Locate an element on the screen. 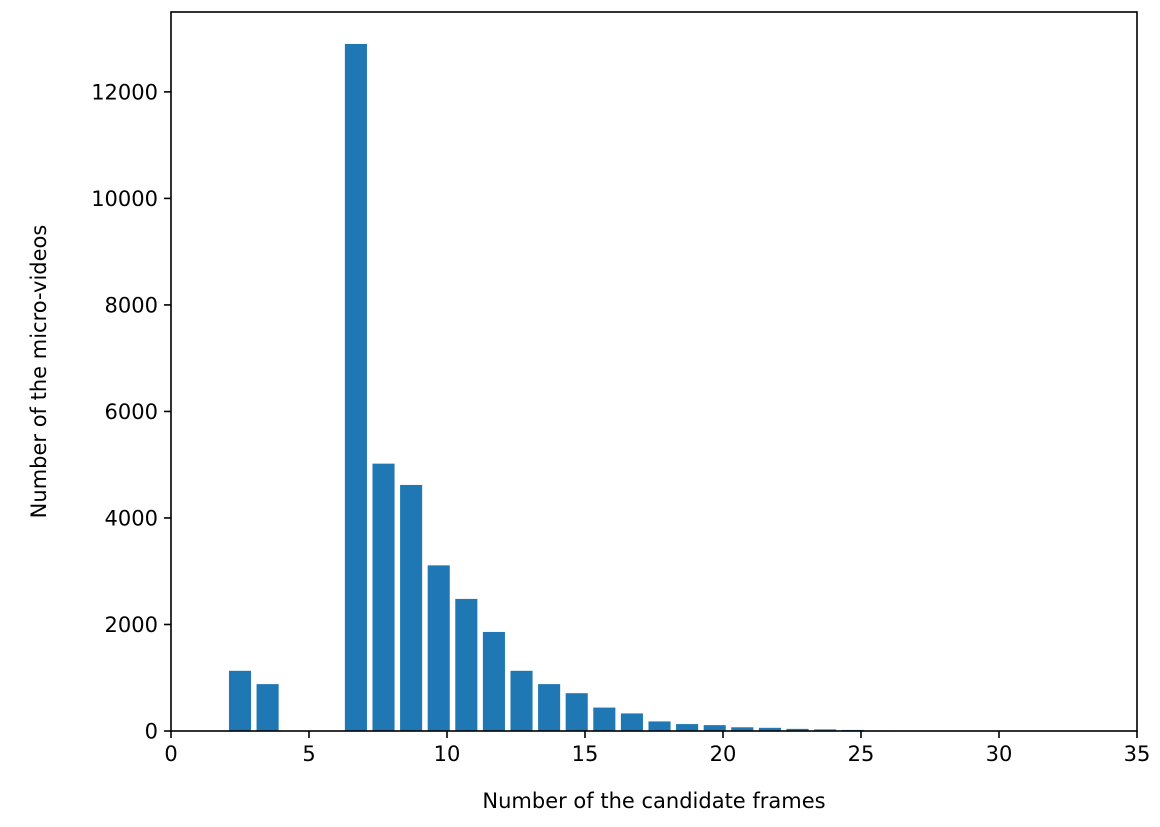 Image resolution: width=1160 pixels, height=827 pixels. y-axis-ticks: 0 2000 4000 6000 8000 10000 12000 is located at coordinates (131, 412).